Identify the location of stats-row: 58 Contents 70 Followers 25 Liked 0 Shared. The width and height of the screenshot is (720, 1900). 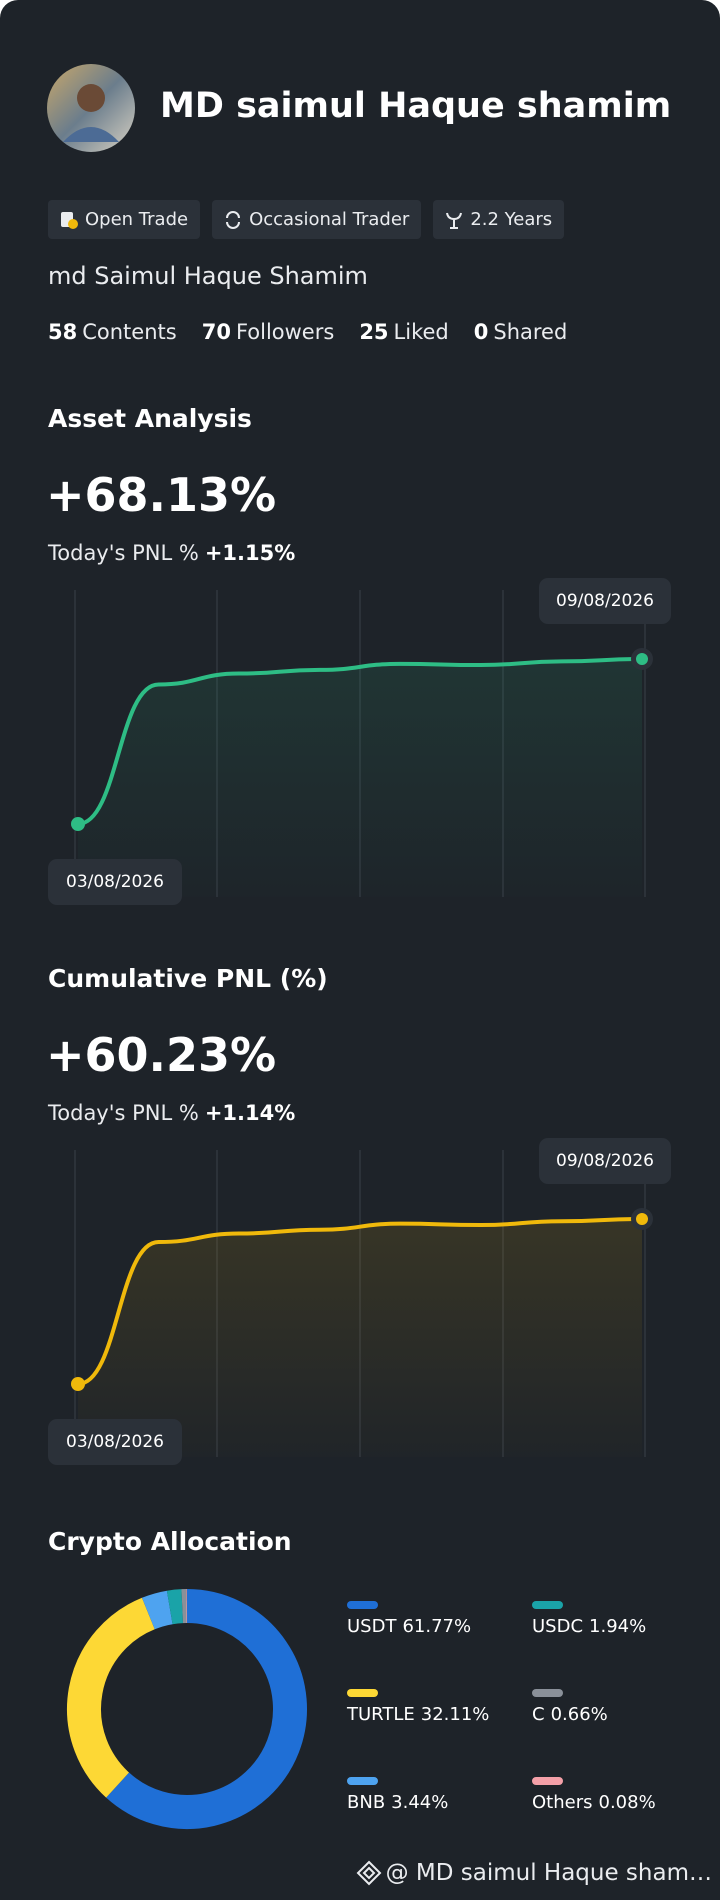
(307, 332).